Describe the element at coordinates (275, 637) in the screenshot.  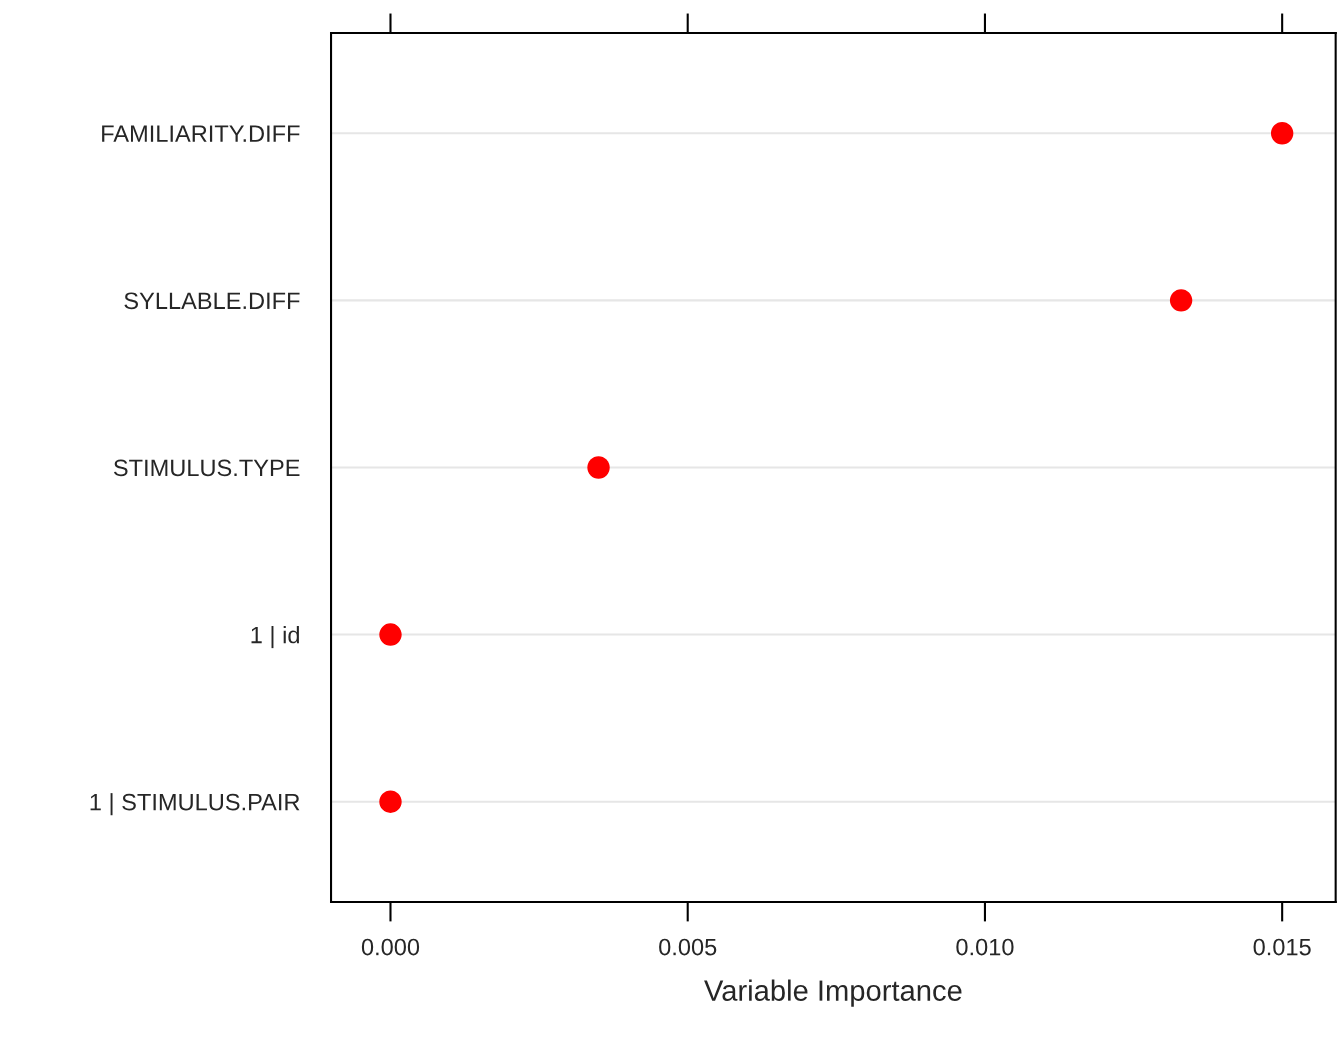
I see `y-tick-label: 1 | id` at that location.